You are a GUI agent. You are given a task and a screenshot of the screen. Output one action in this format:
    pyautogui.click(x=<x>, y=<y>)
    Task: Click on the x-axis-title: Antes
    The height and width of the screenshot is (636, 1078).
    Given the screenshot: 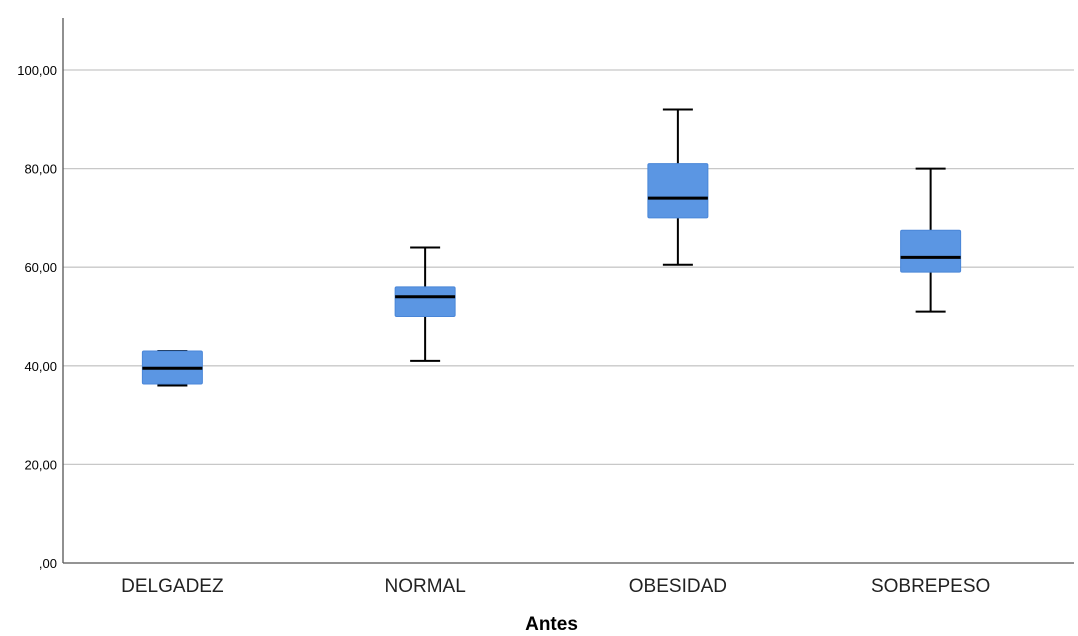 What is the action you would take?
    pyautogui.click(x=551, y=624)
    